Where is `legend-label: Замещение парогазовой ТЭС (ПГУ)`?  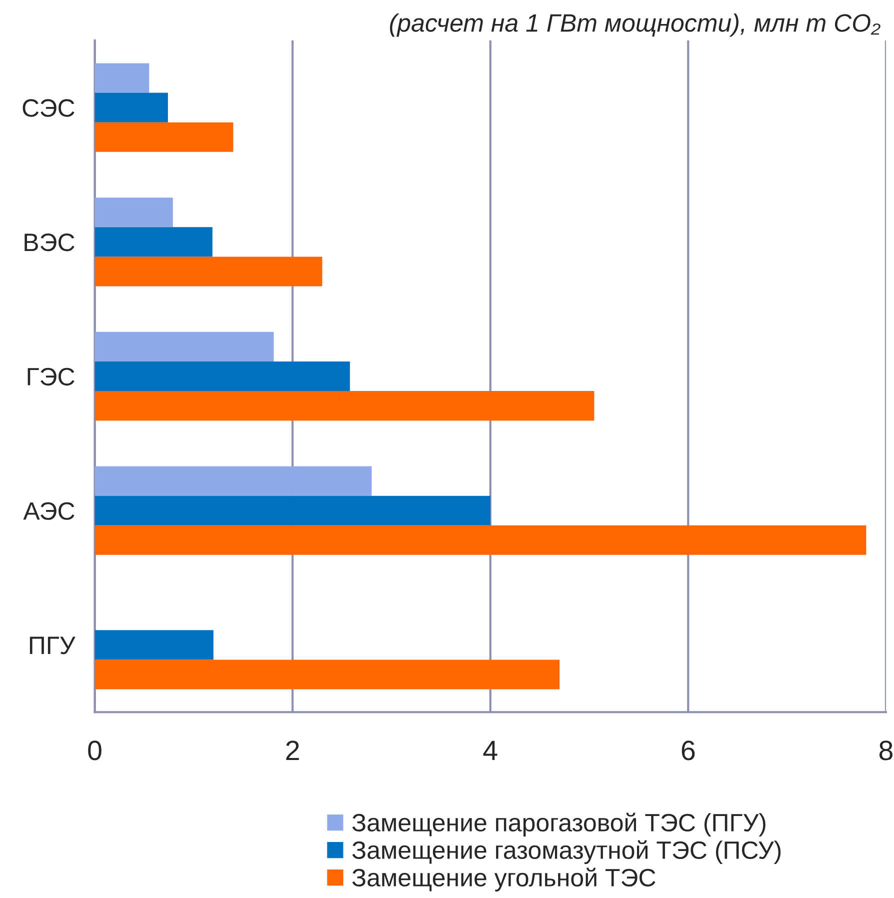 legend-label: Замещение парогазовой ТЭС (ПГУ) is located at coordinates (559, 824).